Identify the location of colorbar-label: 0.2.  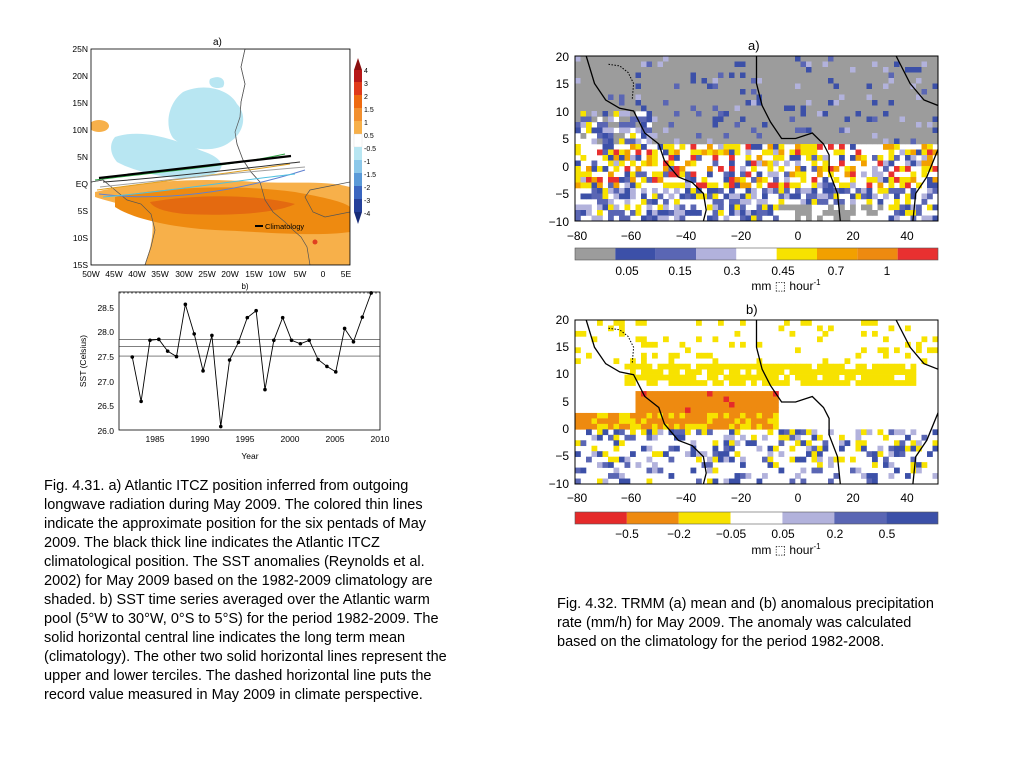
(835, 534).